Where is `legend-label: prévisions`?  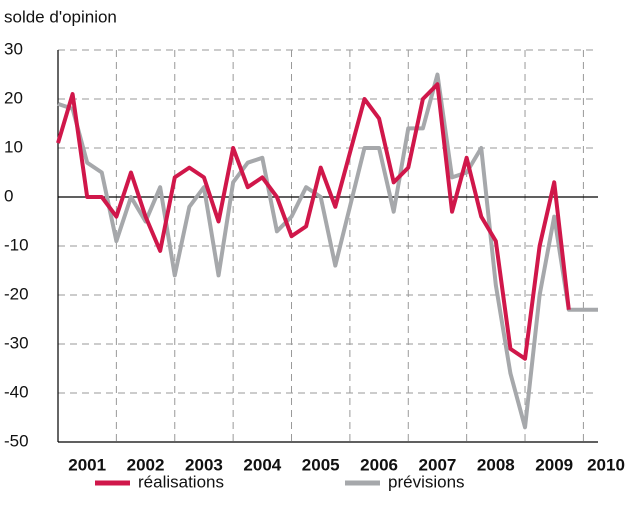
legend-label: prévisions is located at coordinates (426, 481).